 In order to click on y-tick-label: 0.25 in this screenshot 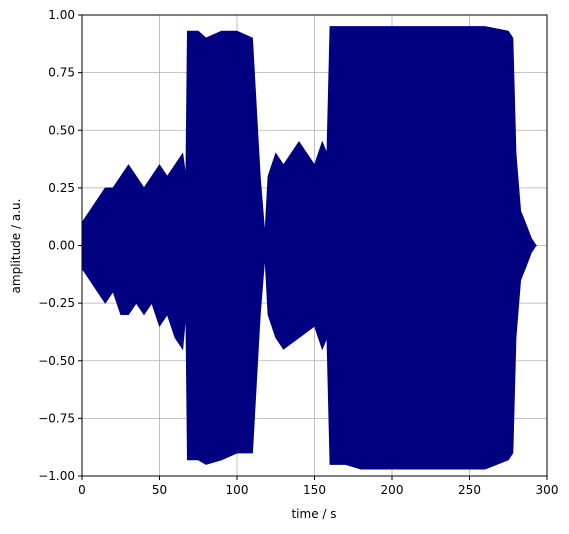, I will do `click(61, 188)`.